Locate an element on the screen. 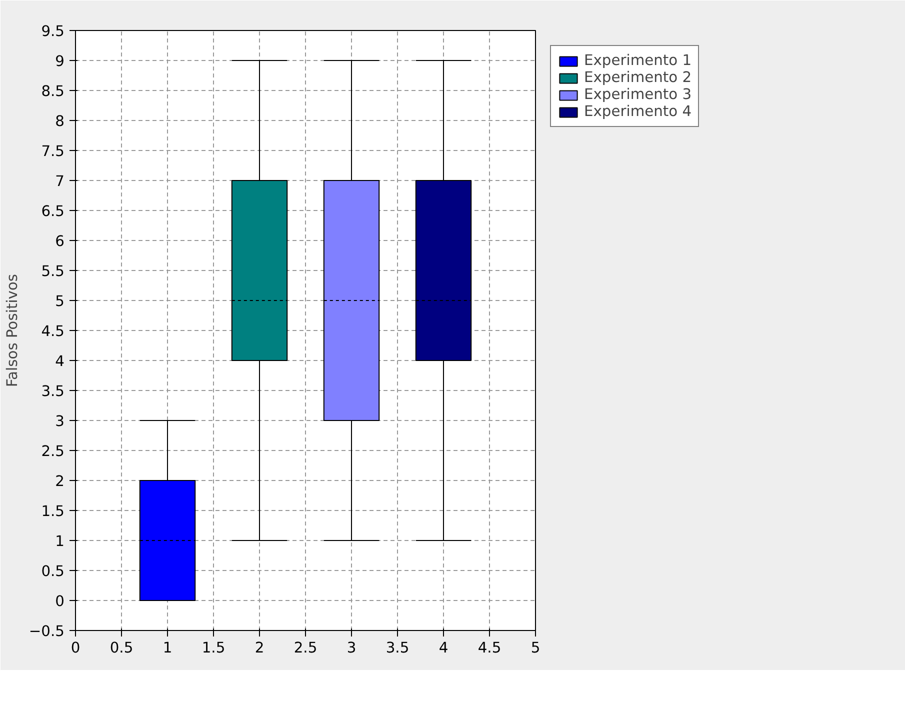 Image resolution: width=905 pixels, height=726 pixels. x-tick-label: 0.5 is located at coordinates (122, 648).